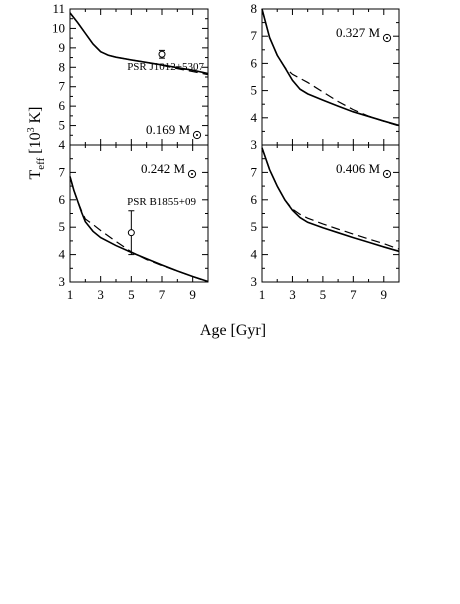  I want to click on y-axis-label-close: K], so click(35, 116).